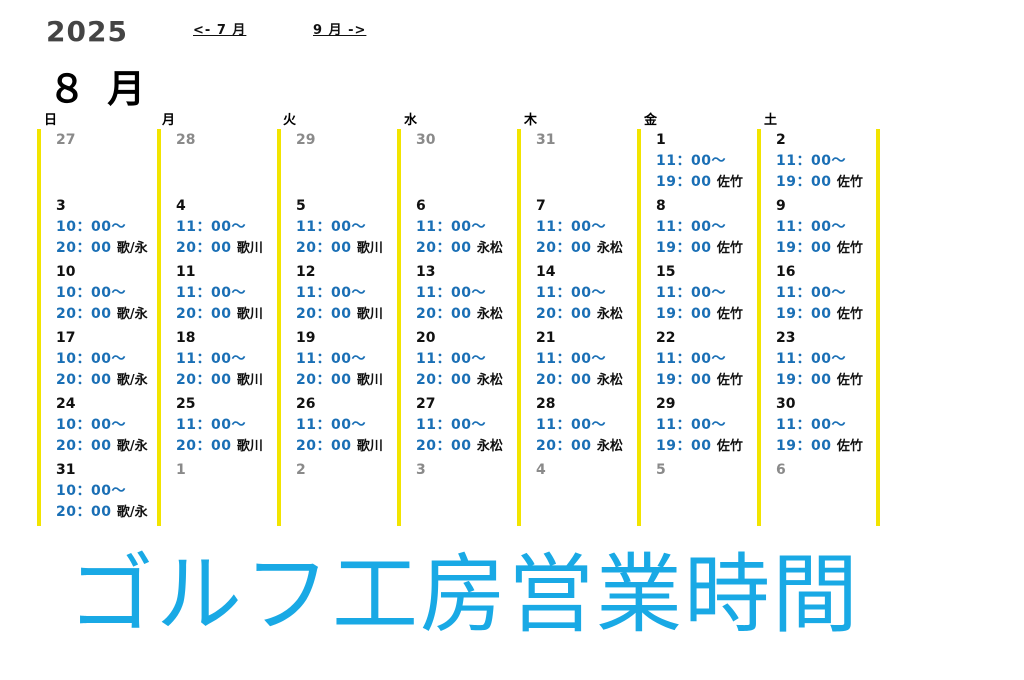 The image size is (1024, 680). I want to click on weekday-header: 金, so click(651, 120).